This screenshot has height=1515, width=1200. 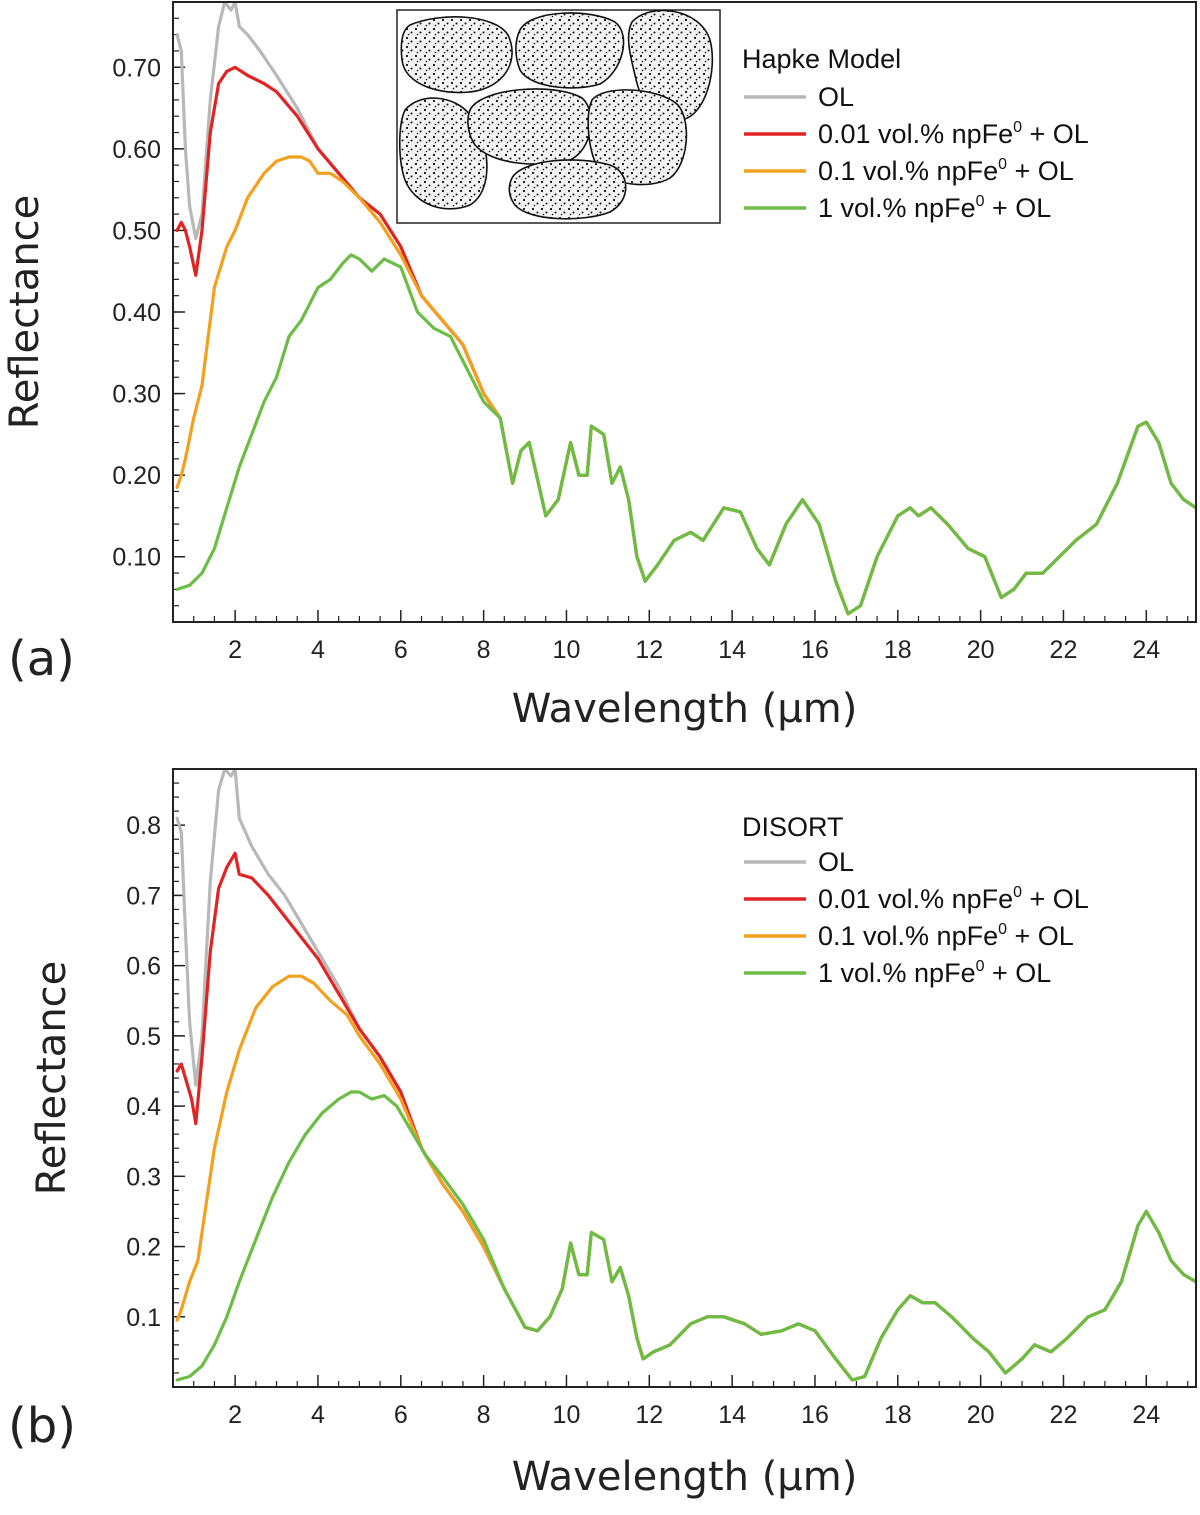 I want to click on y-tick-label: 0.1, so click(x=143, y=1318).